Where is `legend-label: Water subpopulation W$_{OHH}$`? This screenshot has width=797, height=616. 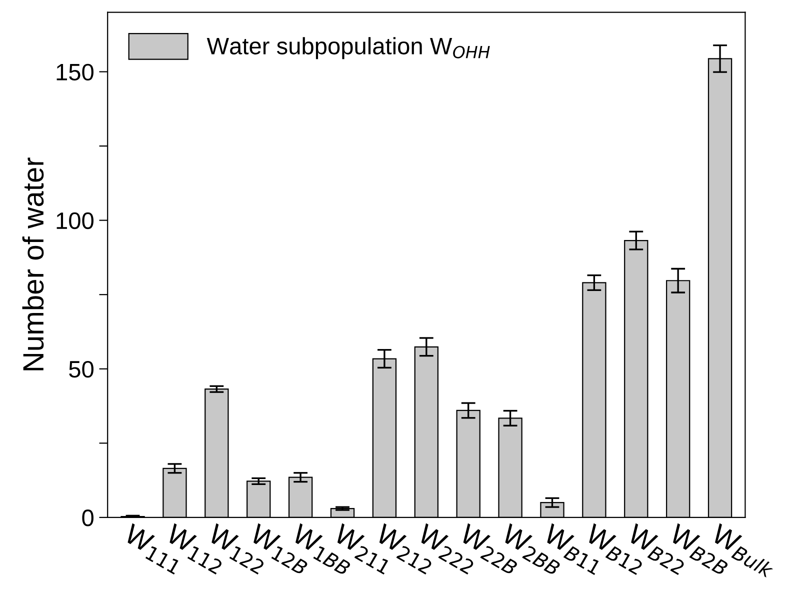 legend-label: Water subpopulation W$_{OHH}$ is located at coordinates (348, 48).